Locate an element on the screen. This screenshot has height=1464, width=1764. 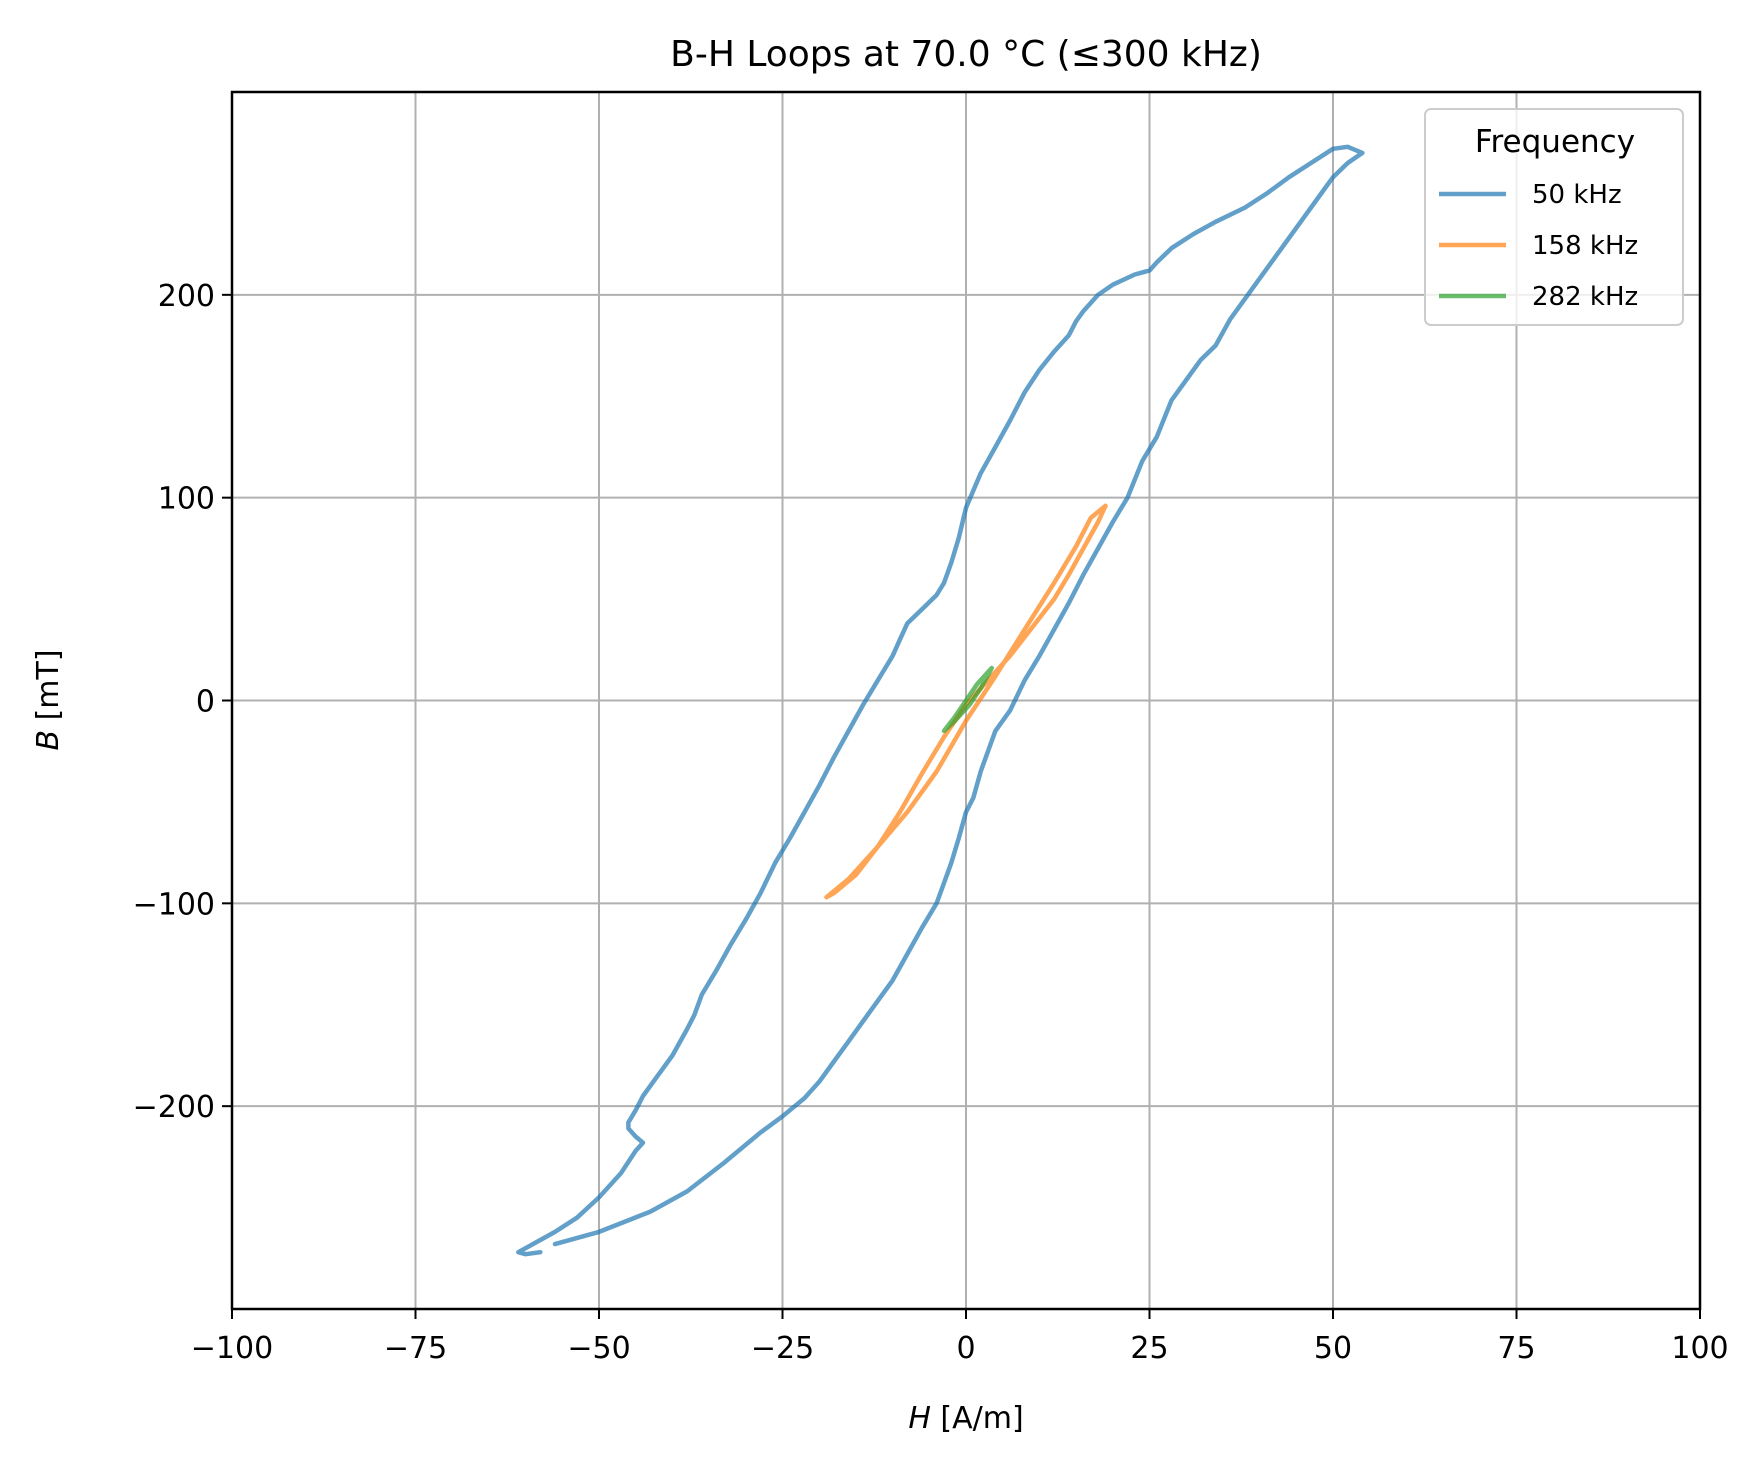
x-tick-label: −50 is located at coordinates (598, 1348).